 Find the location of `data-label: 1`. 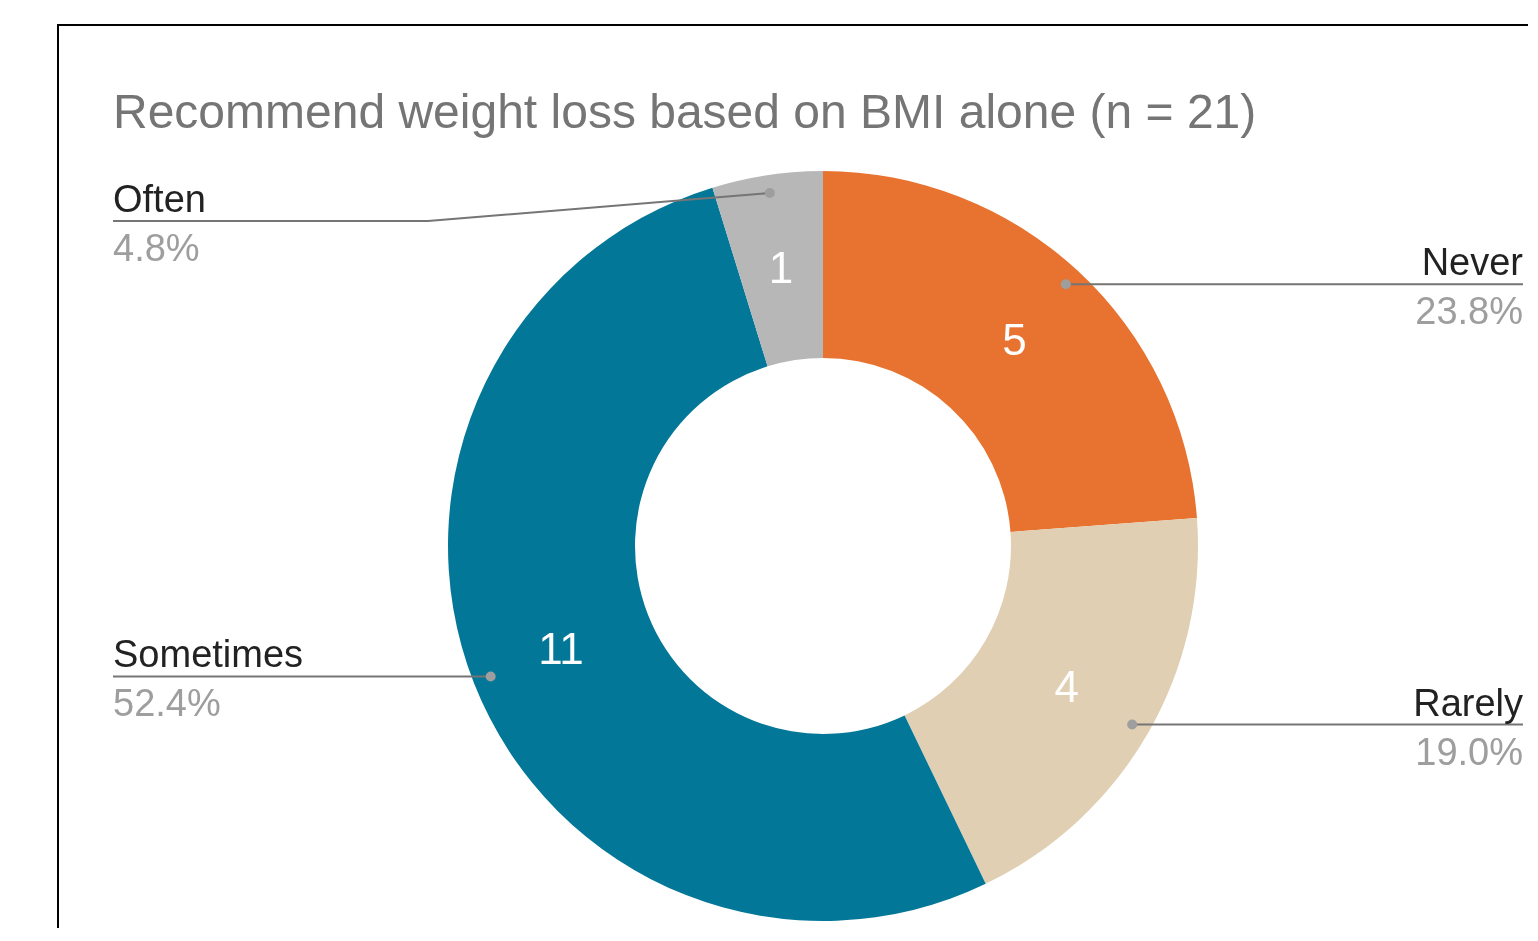

data-label: 1 is located at coordinates (781, 268).